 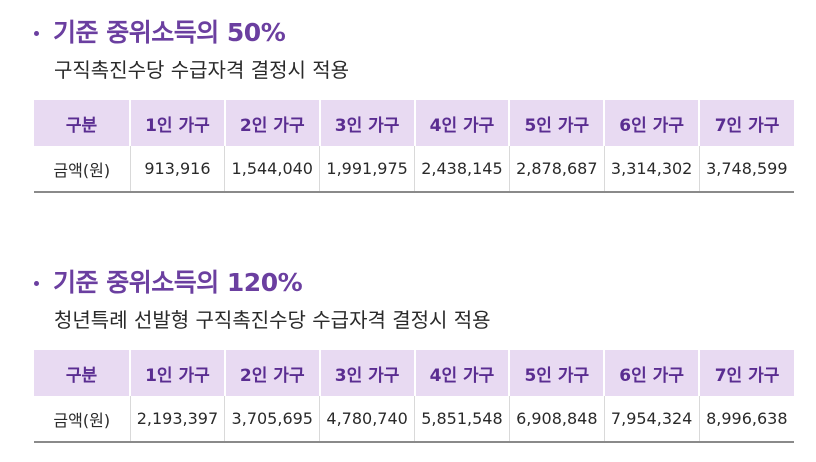 What do you see at coordinates (746, 169) in the screenshot?
I see `table-cell: 3,748,599` at bounding box center [746, 169].